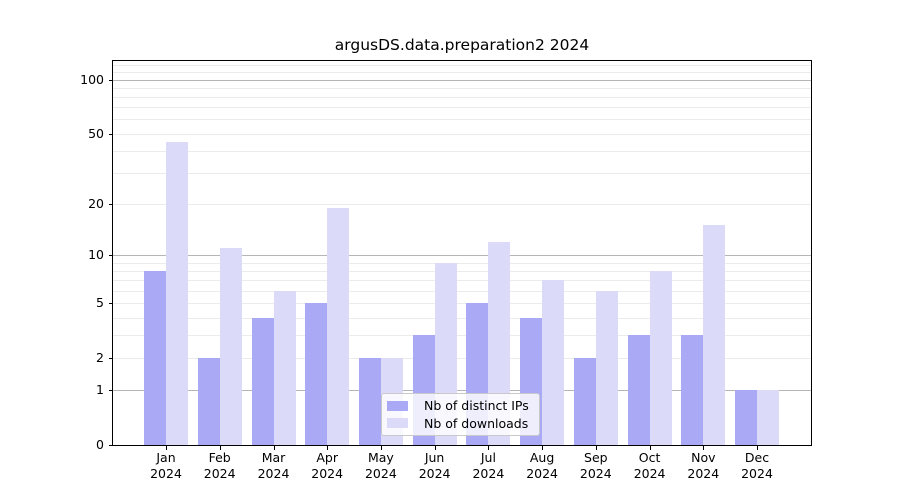 The image size is (900, 500). Describe the element at coordinates (462, 45) in the screenshot. I see `chart-title: argusDS.data.preparation2 2024` at that location.